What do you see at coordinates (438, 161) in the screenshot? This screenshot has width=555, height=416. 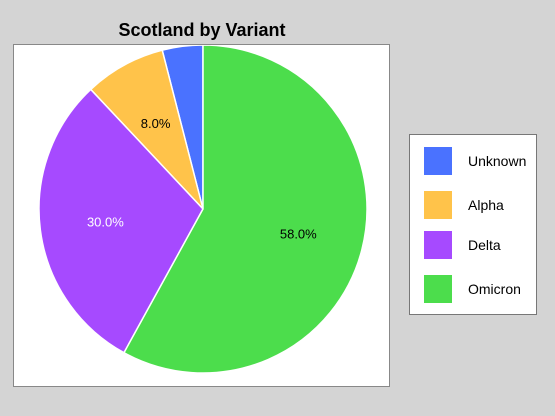 I see `legend-swatch-unknown` at bounding box center [438, 161].